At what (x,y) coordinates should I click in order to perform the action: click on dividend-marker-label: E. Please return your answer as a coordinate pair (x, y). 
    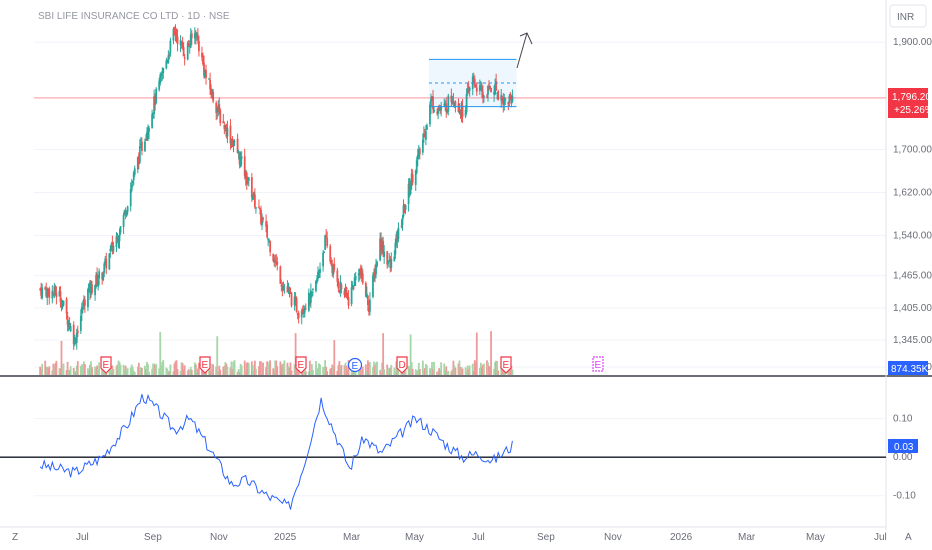
    Looking at the image, I should click on (355, 366).